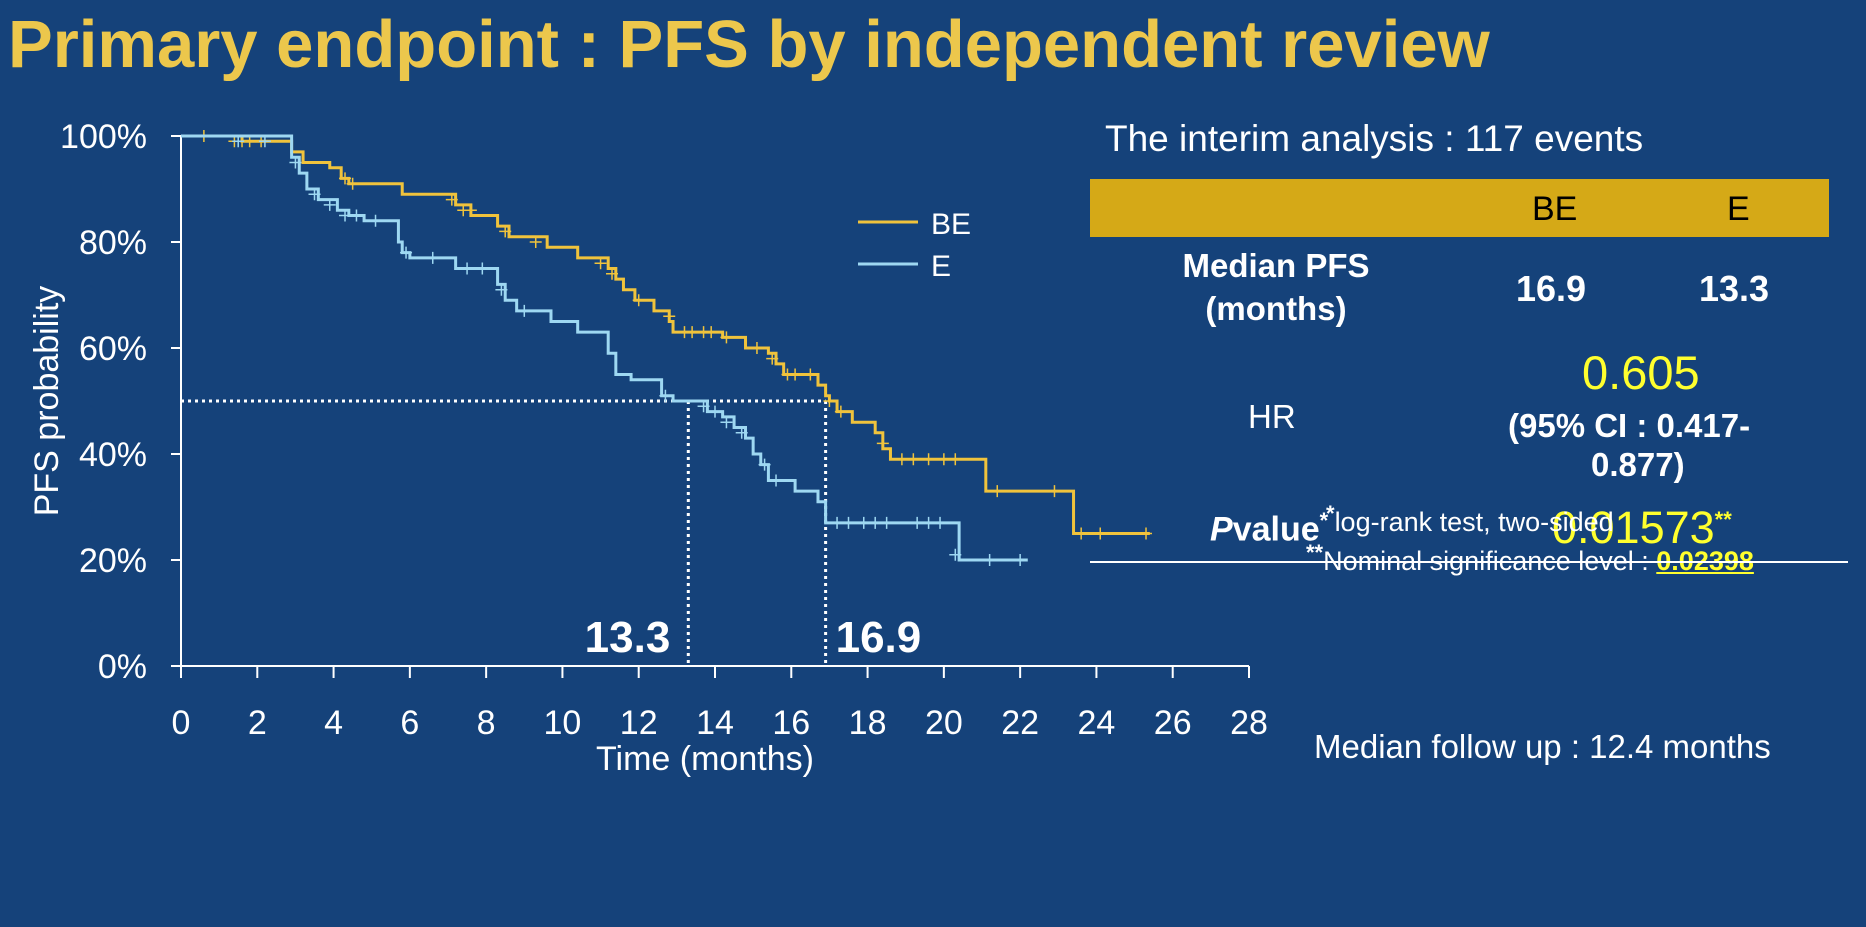 The image size is (1866, 927). Describe the element at coordinates (1734, 288) in the screenshot. I see `median-pfs-e-value: 13.3` at that location.